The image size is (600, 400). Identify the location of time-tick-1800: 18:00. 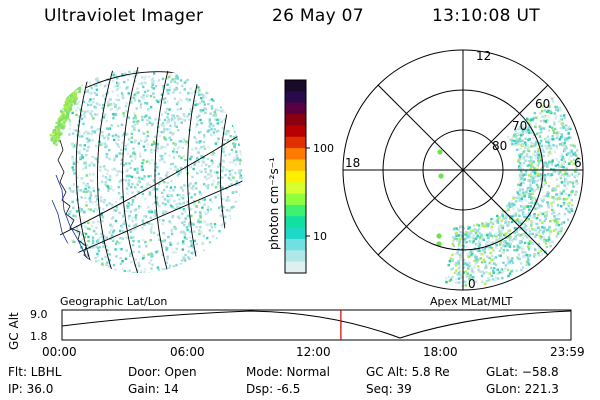
(440, 352).